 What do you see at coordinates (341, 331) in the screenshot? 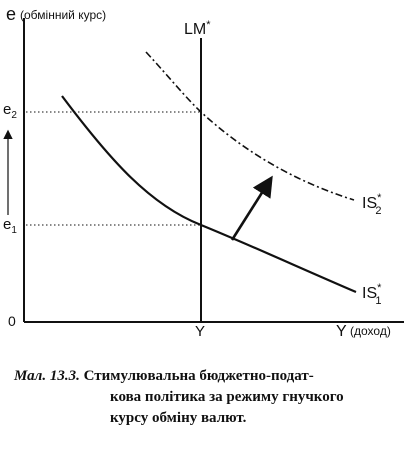
I see `x-axis-label: Y` at bounding box center [341, 331].